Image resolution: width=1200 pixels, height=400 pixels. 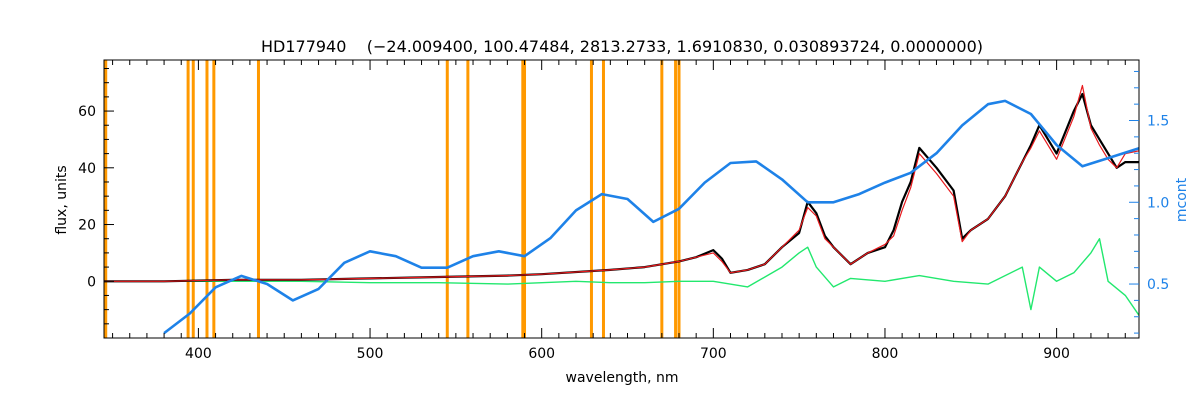 What do you see at coordinates (1158, 285) in the screenshot?
I see `y2-tick-label: 0.5` at bounding box center [1158, 285].